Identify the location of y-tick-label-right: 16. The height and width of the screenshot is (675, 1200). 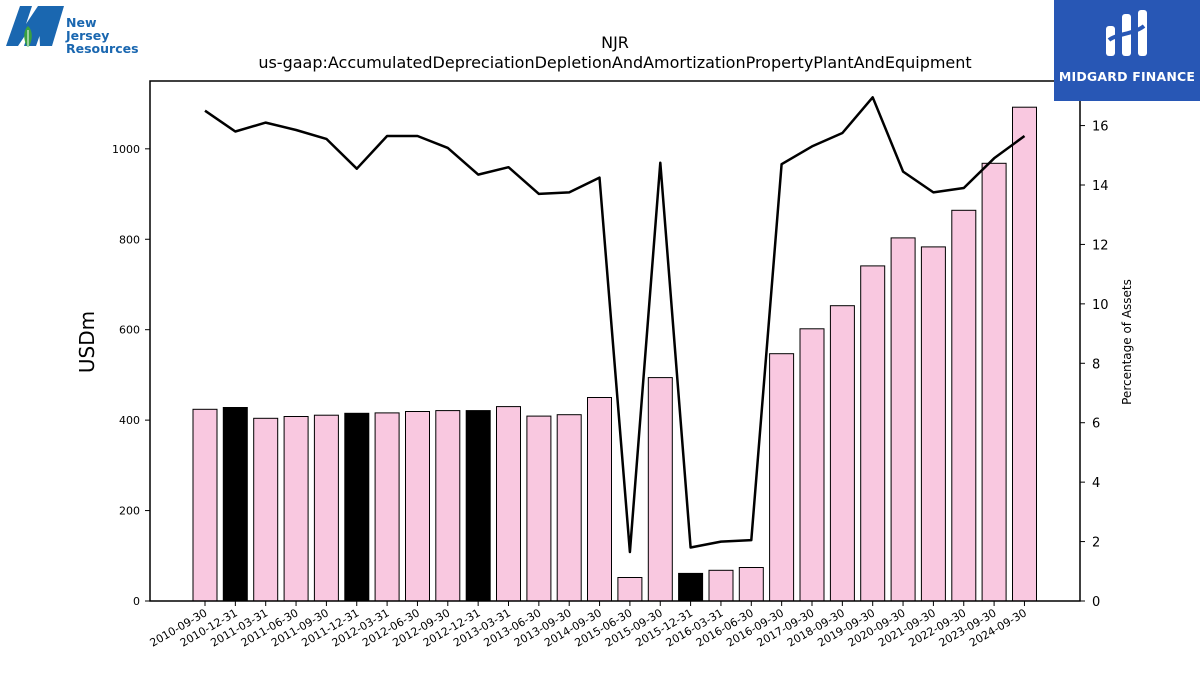
(1100, 127).